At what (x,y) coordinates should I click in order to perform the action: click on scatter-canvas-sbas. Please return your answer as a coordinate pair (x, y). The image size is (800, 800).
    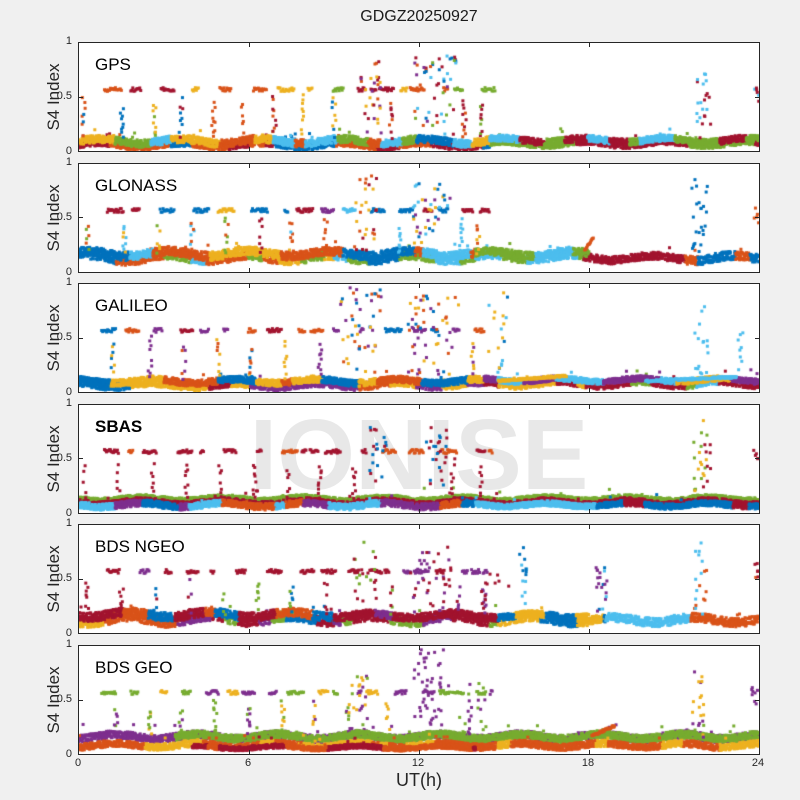
    Looking at the image, I should click on (419, 458).